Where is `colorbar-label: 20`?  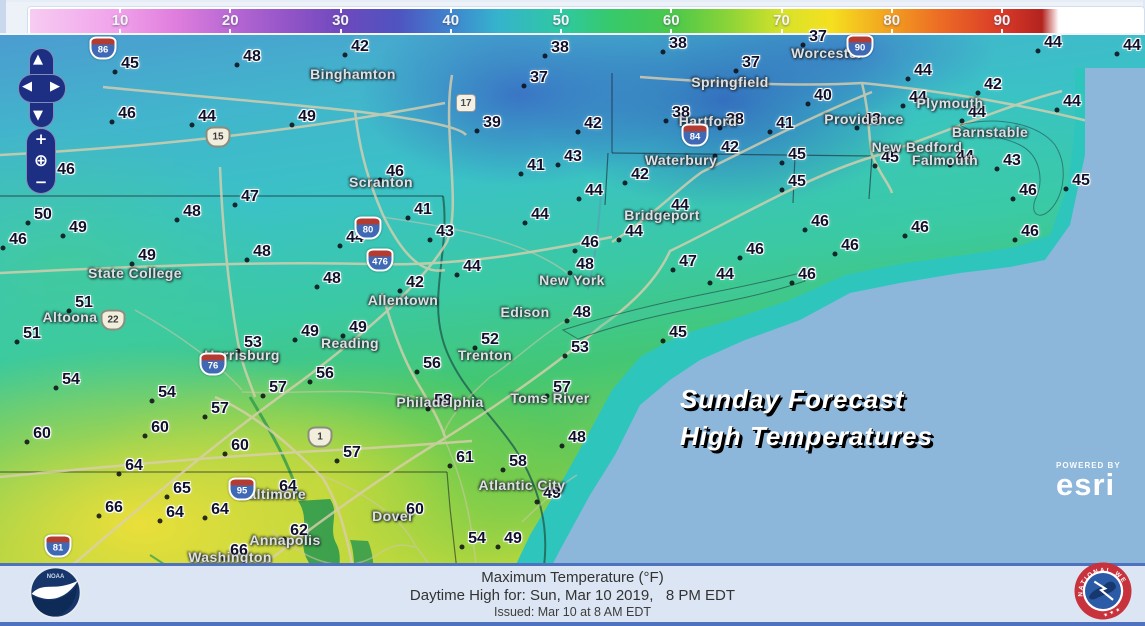 colorbar-label: 20 is located at coordinates (230, 20).